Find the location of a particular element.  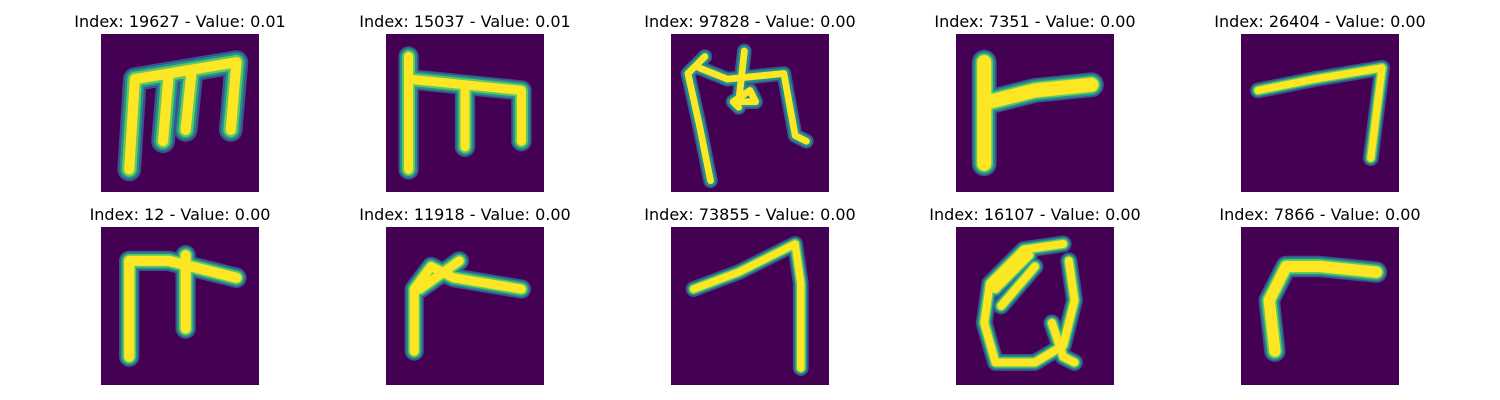

panel-title: Index: 12 - Value: 0.00 is located at coordinates (180, 214).